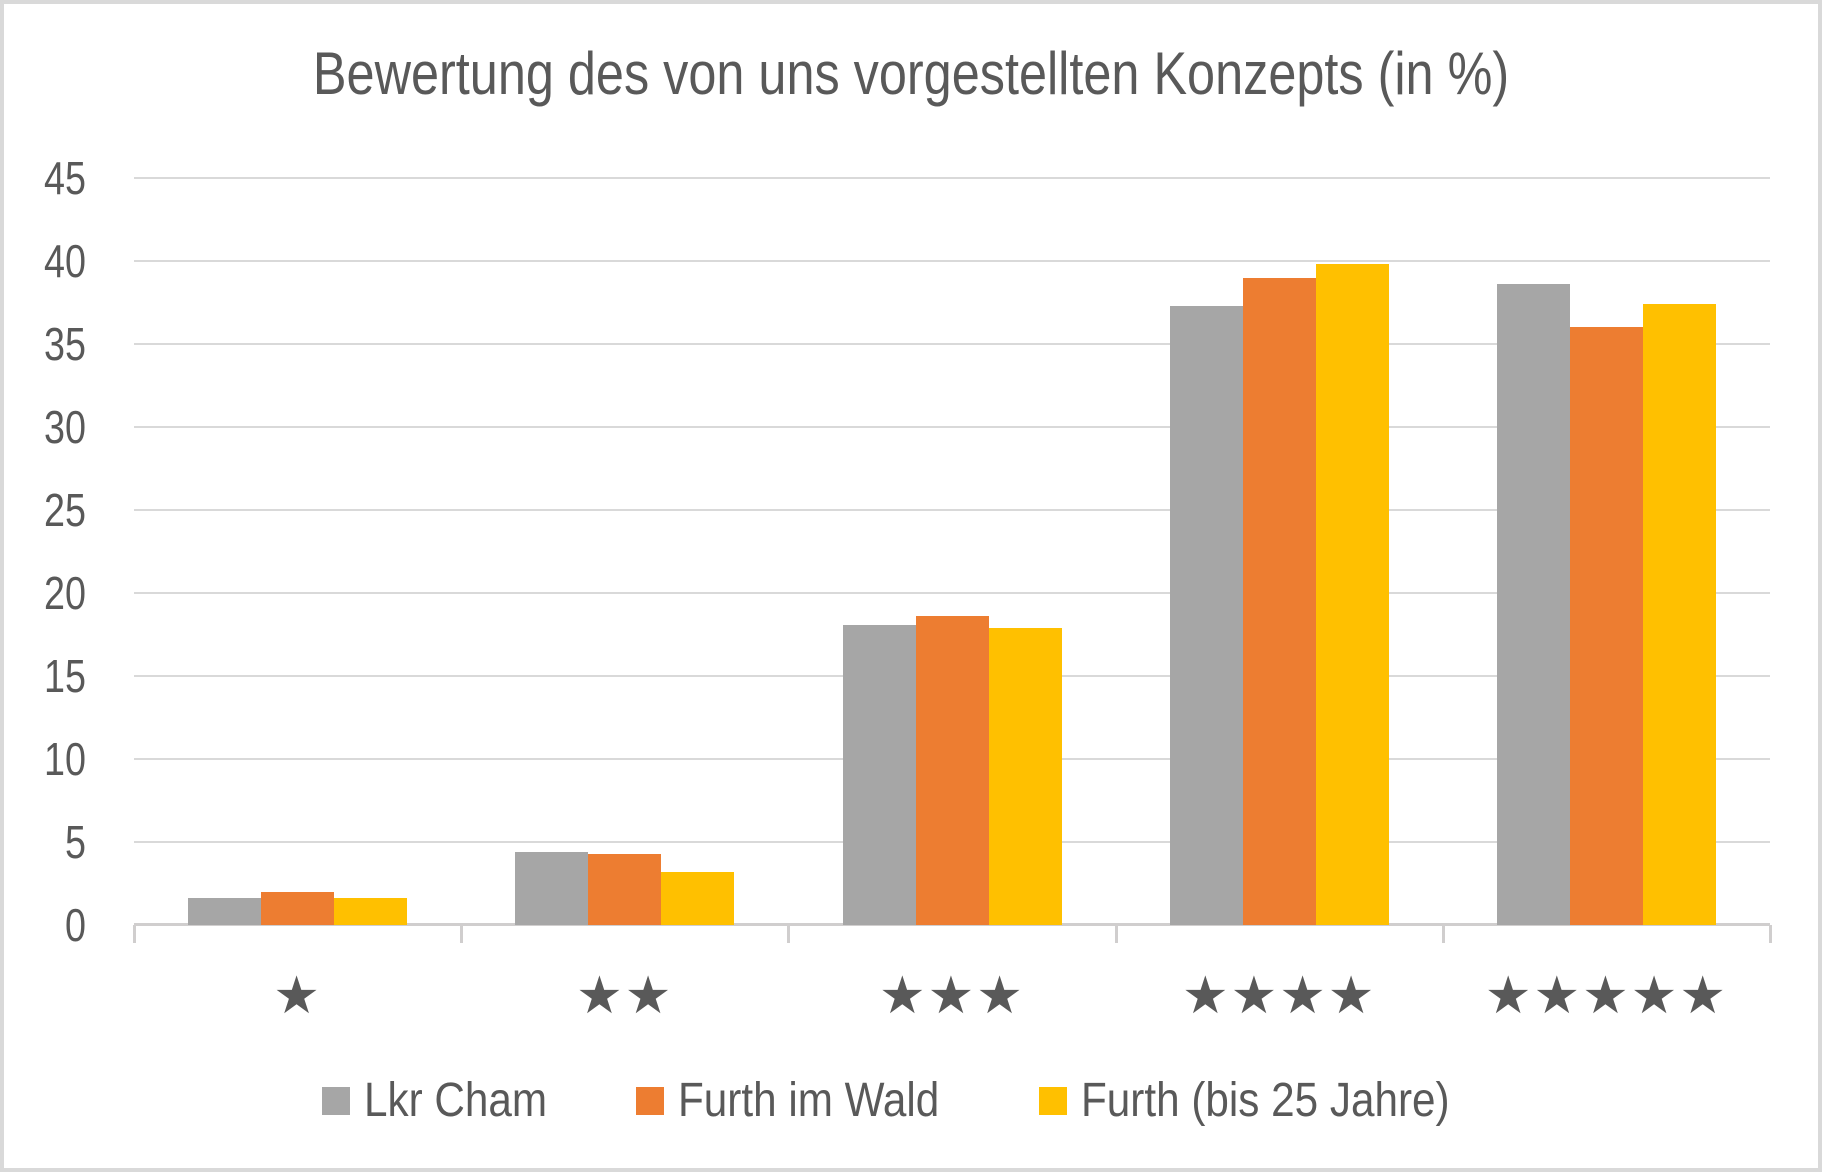 The width and height of the screenshot is (1822, 1172). I want to click on legend-marker-furth-bis-25-jahre, so click(1053, 1101).